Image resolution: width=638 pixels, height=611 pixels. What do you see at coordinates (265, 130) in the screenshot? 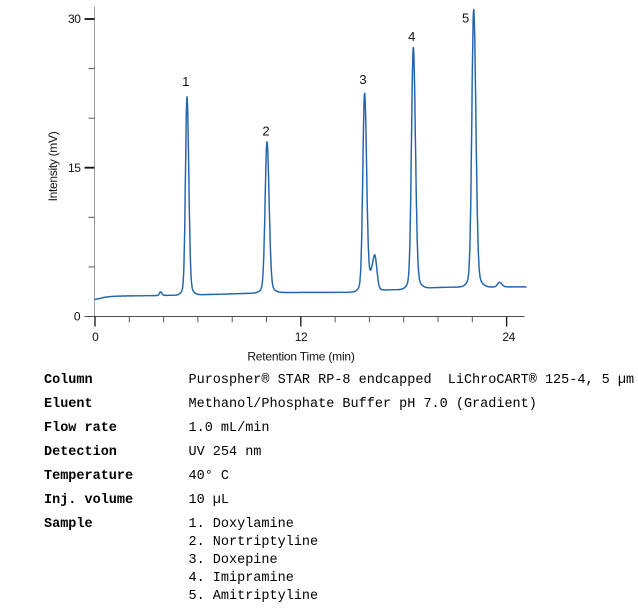
I see `svg-text: 2` at bounding box center [265, 130].